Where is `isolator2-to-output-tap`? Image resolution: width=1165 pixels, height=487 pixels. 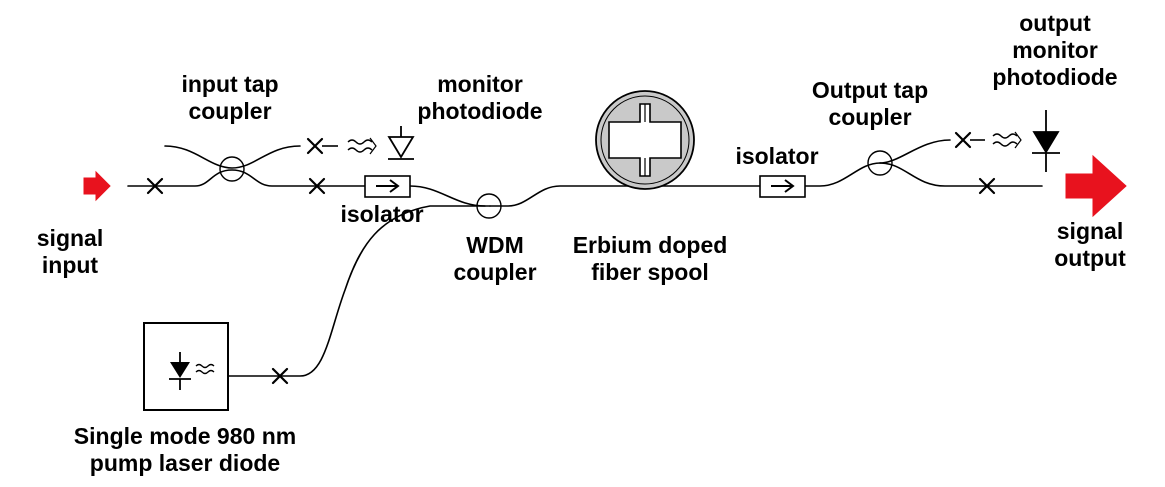 isolator2-to-output-tap is located at coordinates (842, 174).